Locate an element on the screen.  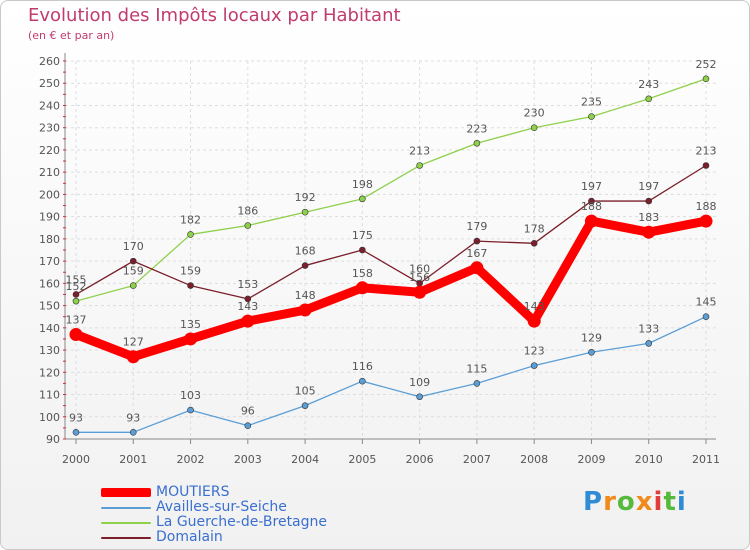
data-label: 170 is located at coordinates (133, 246).